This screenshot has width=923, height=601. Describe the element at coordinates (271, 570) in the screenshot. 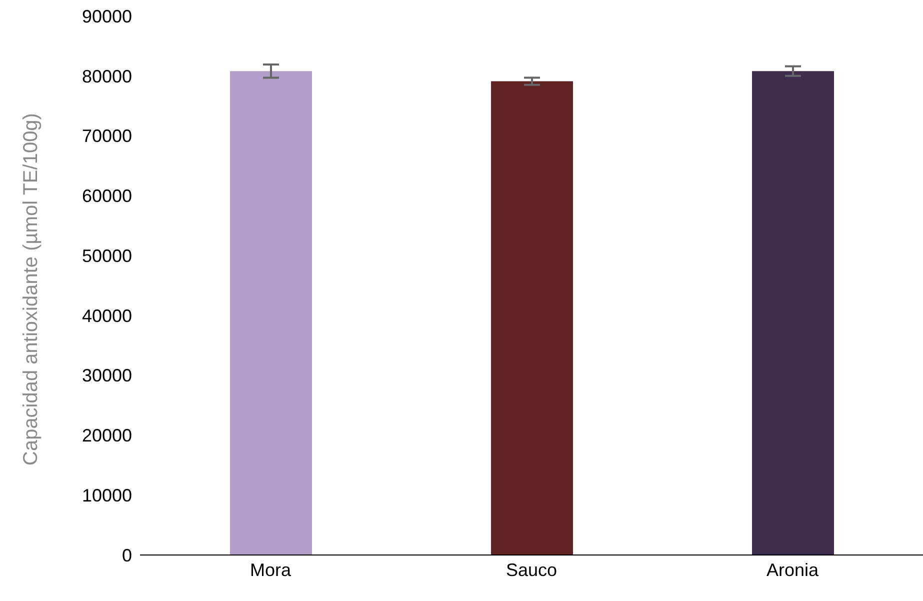

I see `x-tick-label: Mora` at that location.